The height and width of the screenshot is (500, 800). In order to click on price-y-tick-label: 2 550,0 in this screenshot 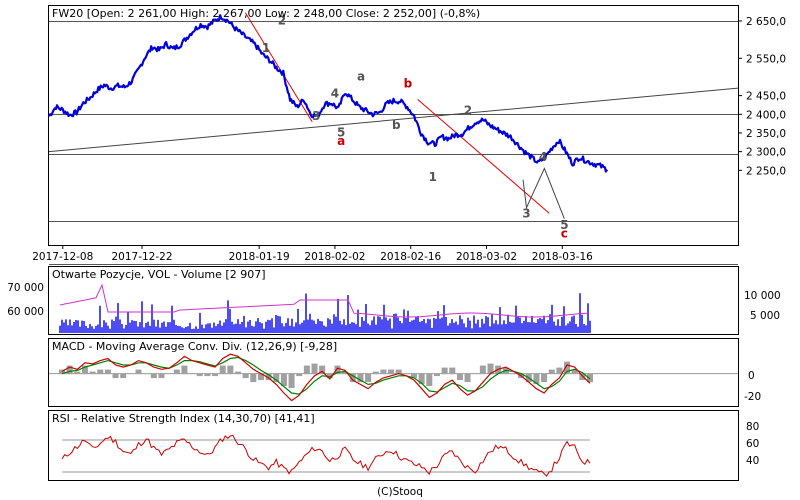, I will do `click(766, 59)`.